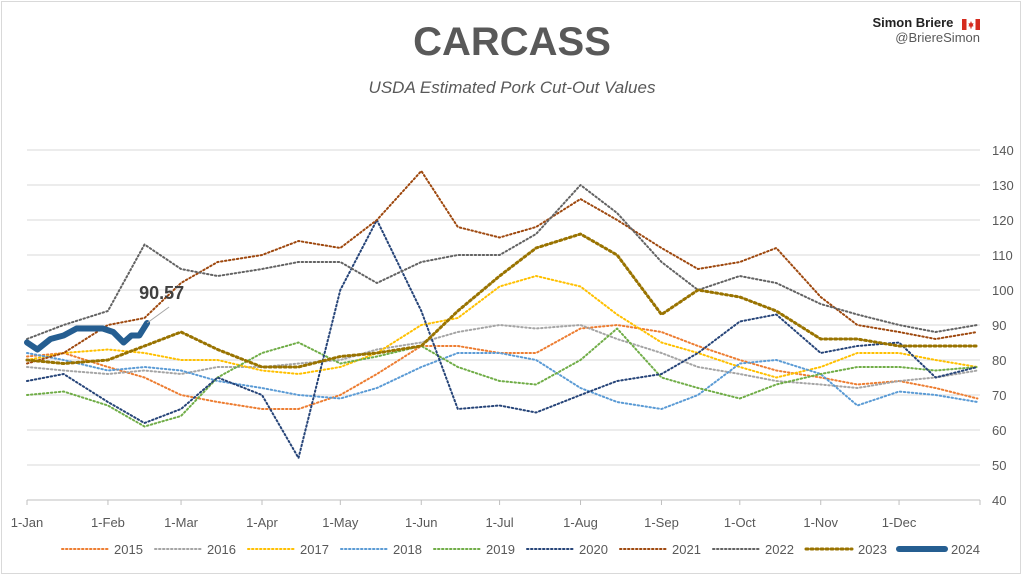  Describe the element at coordinates (740, 522) in the screenshot. I see `x-tick-label: 1-Oct` at that location.